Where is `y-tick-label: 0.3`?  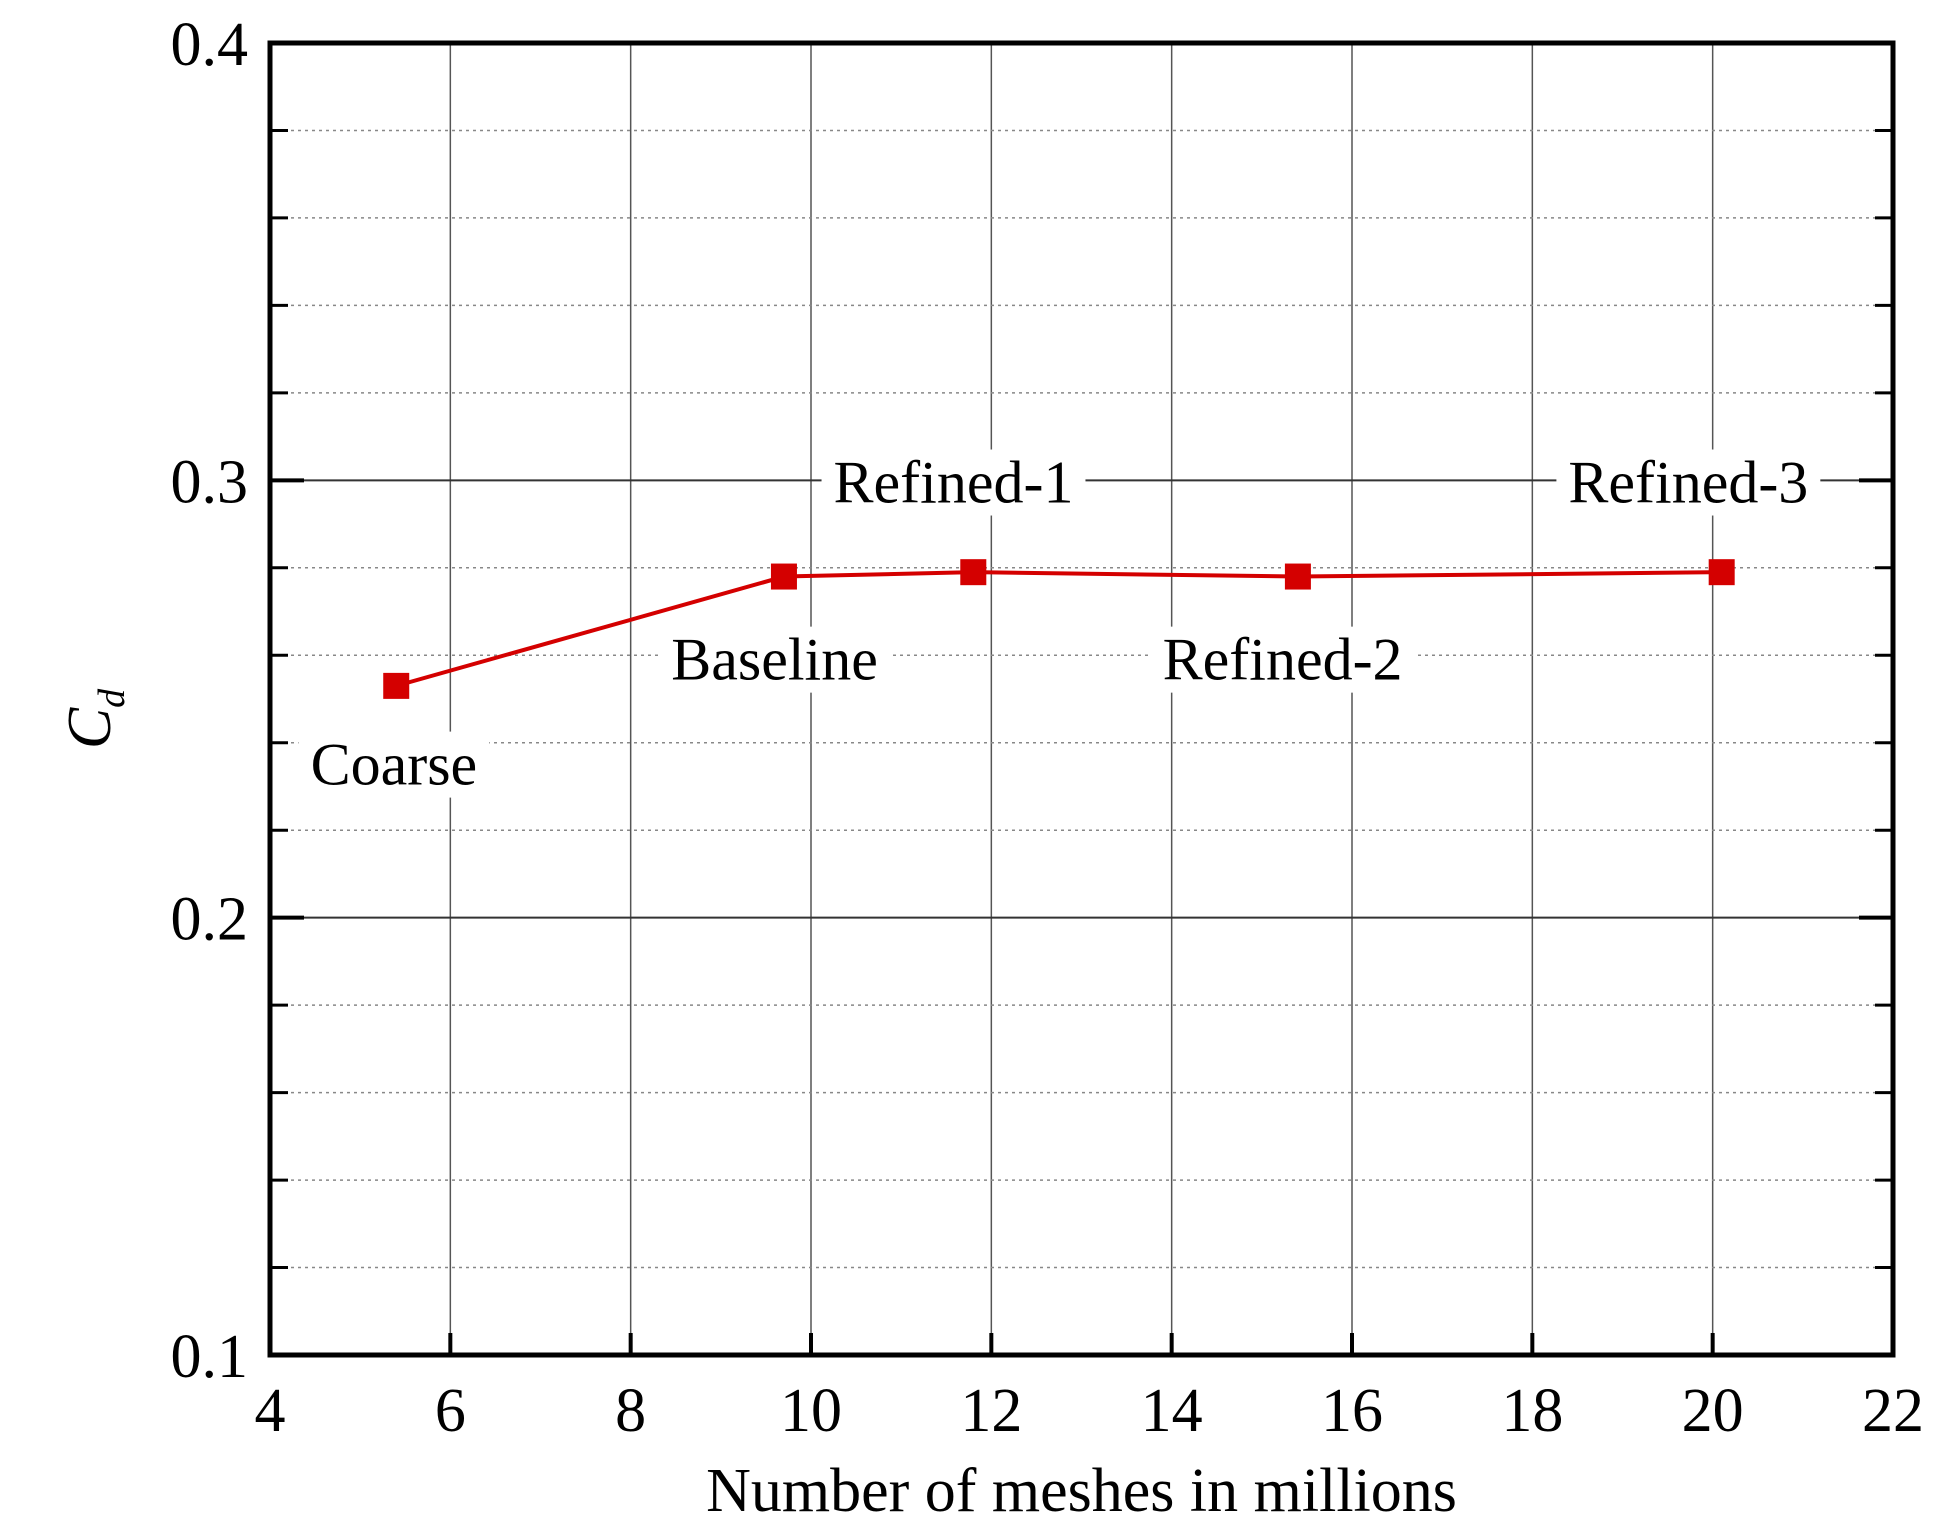 y-tick-label: 0.3 is located at coordinates (210, 482).